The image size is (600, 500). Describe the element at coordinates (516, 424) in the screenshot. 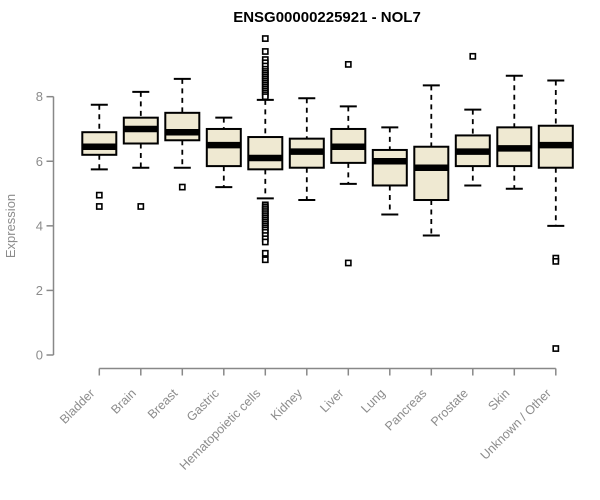

I see `x-category-label-unknown-other: Unknown / Other` at that location.